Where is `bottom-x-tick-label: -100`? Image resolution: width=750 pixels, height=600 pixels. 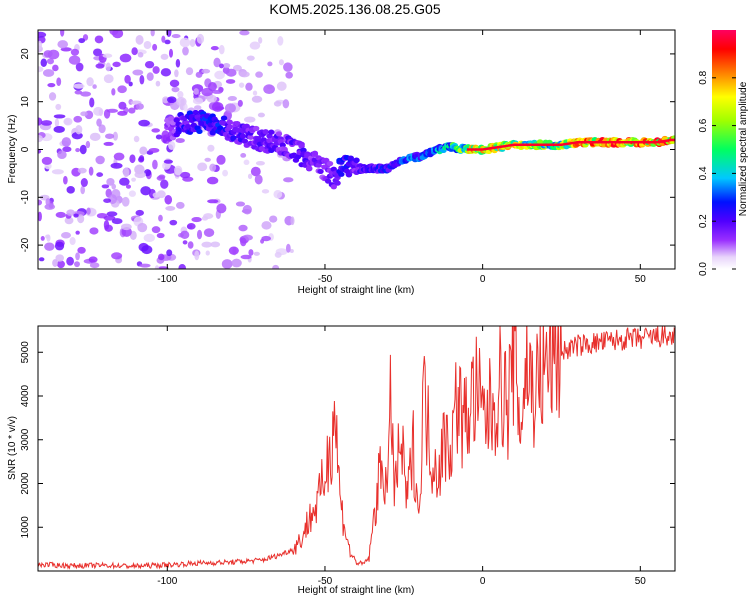
bottom-x-tick-label: -100 is located at coordinates (167, 581).